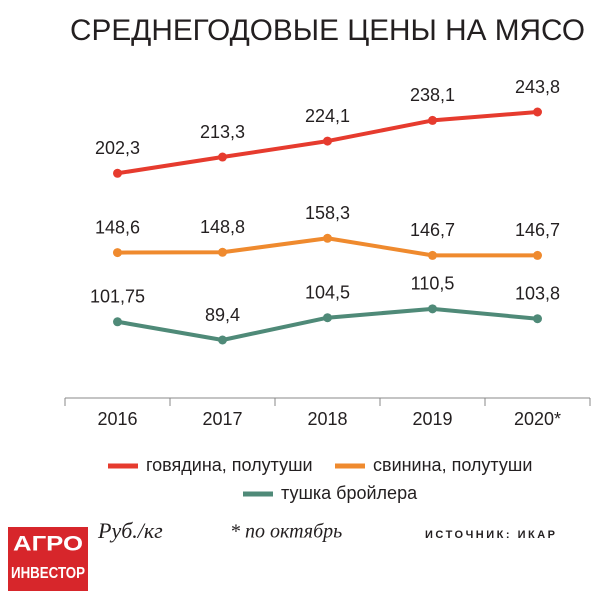  I want to click on value-label: 101,75, so click(117, 297).